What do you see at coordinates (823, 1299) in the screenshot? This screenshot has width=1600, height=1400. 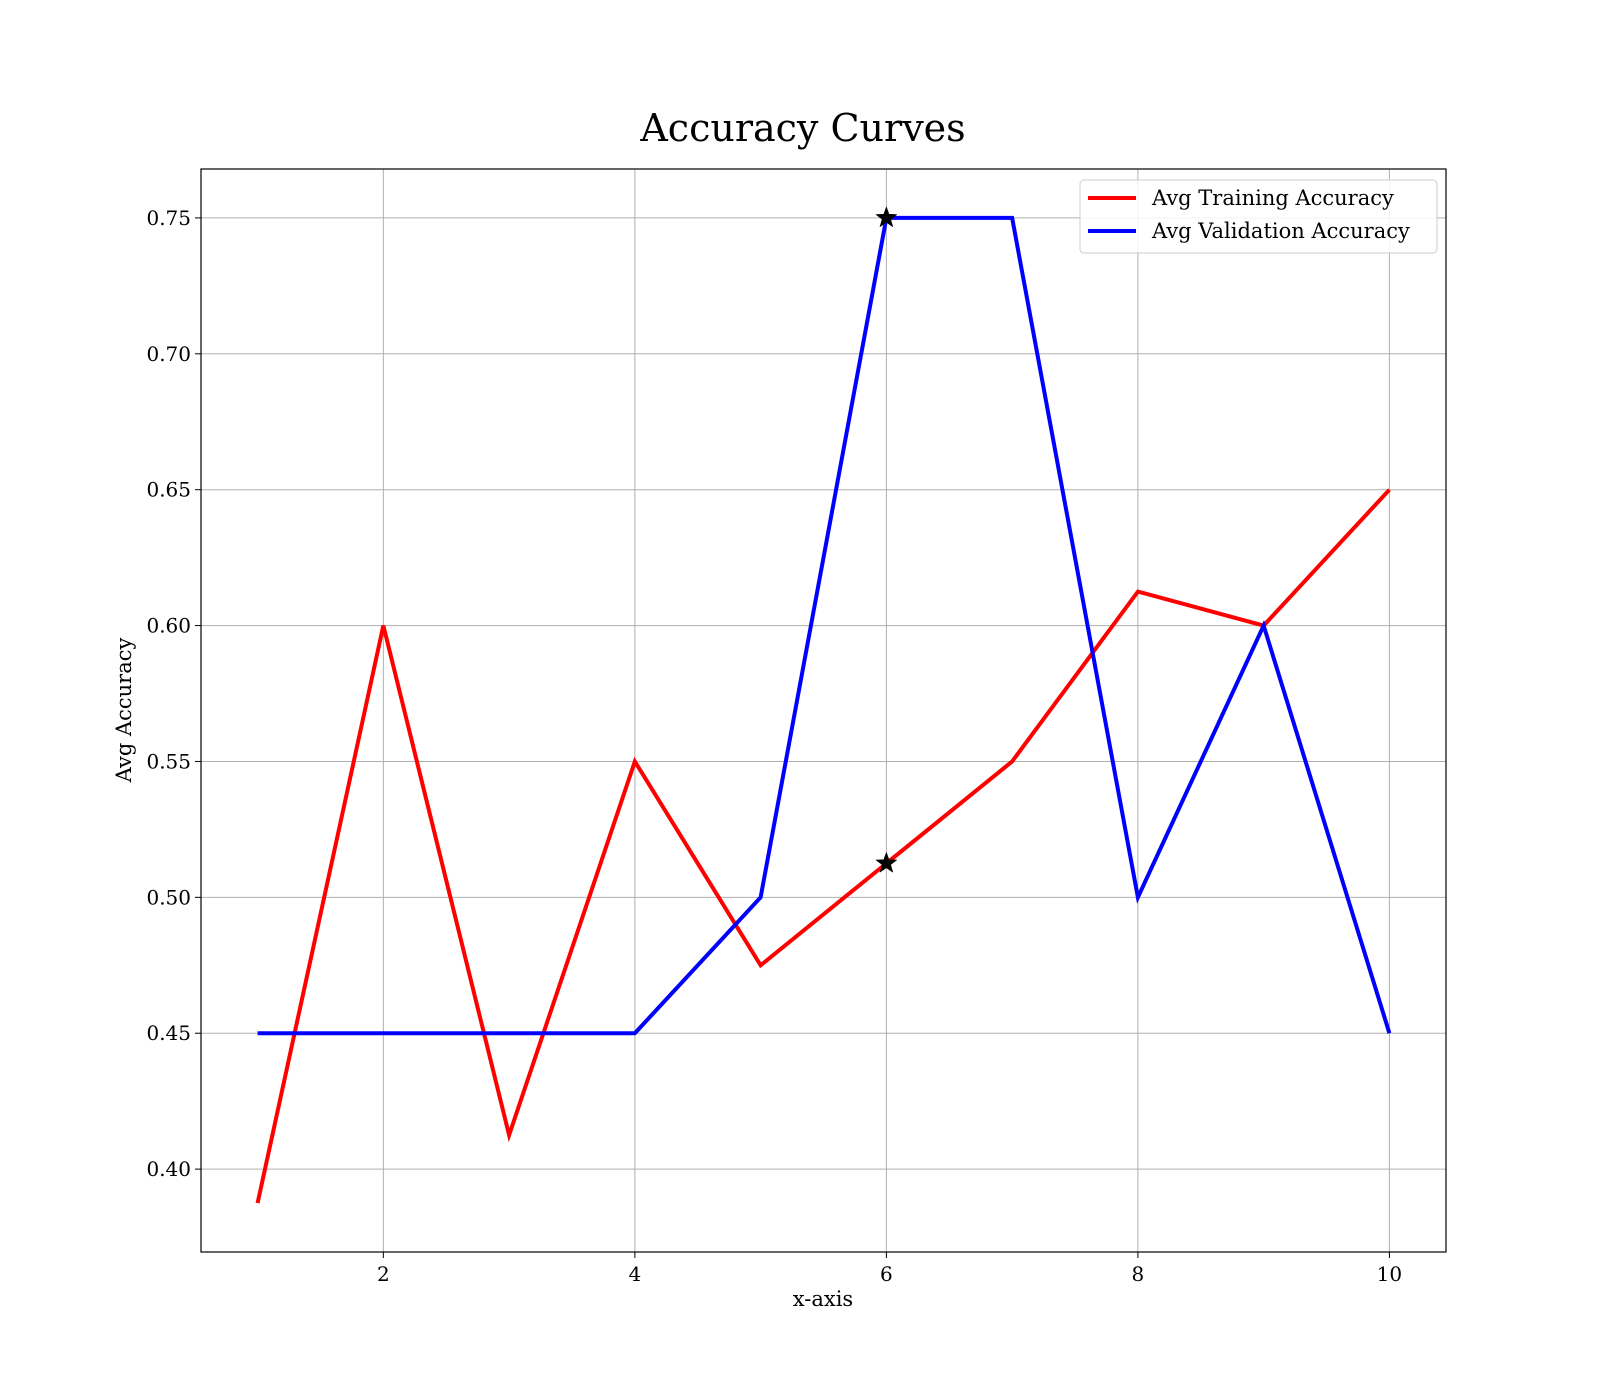 I see `x-axis-label: x-axis` at bounding box center [823, 1299].